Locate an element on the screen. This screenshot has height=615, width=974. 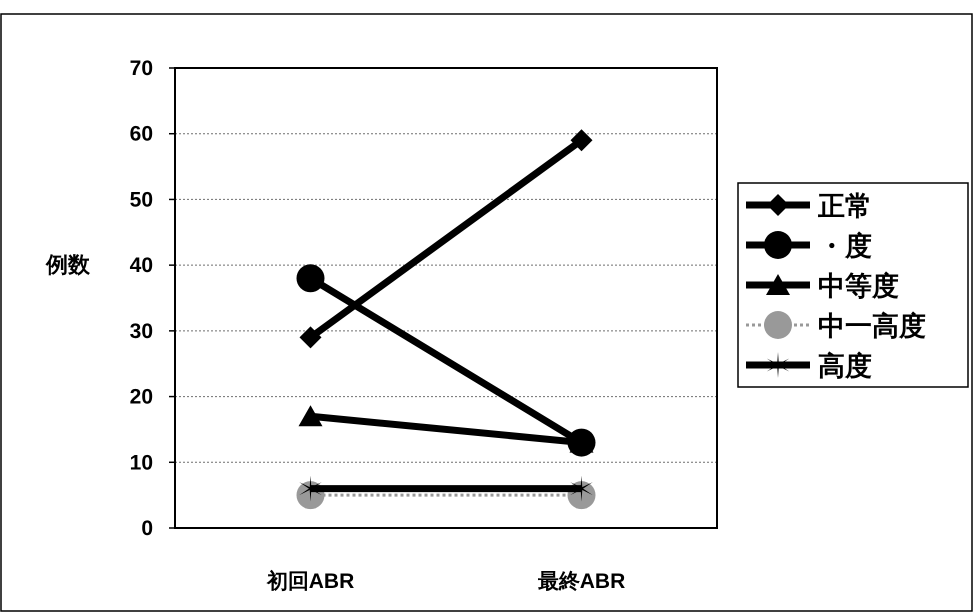
y-tick-label: 60 is located at coordinates (141, 134).